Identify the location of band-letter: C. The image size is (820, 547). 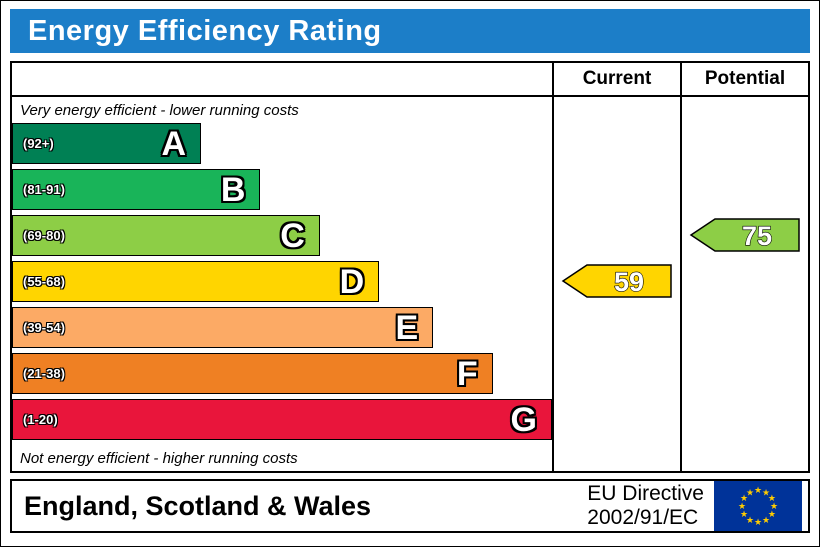
(292, 235).